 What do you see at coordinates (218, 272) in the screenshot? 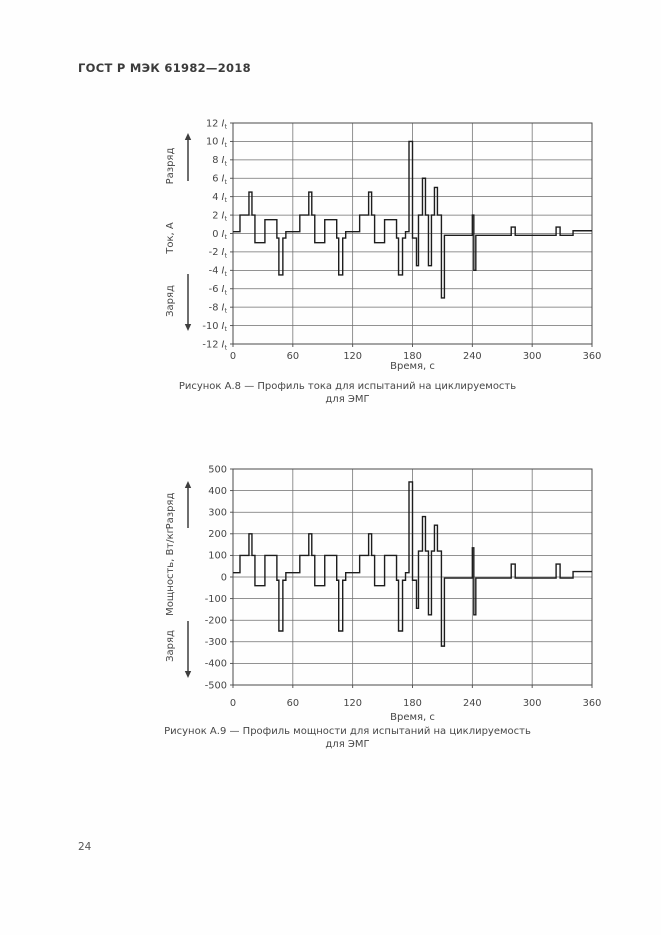
I see `y-axis-tick-label: -4 It` at bounding box center [218, 272].